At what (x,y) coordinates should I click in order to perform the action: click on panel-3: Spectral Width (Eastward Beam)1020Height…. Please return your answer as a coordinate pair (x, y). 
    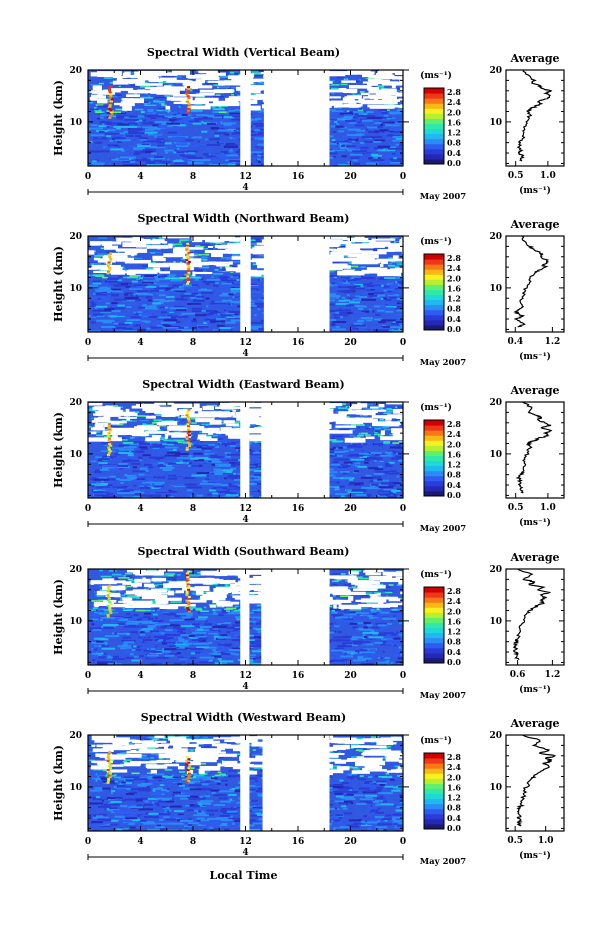
    Looking at the image, I should click on (308, 456).